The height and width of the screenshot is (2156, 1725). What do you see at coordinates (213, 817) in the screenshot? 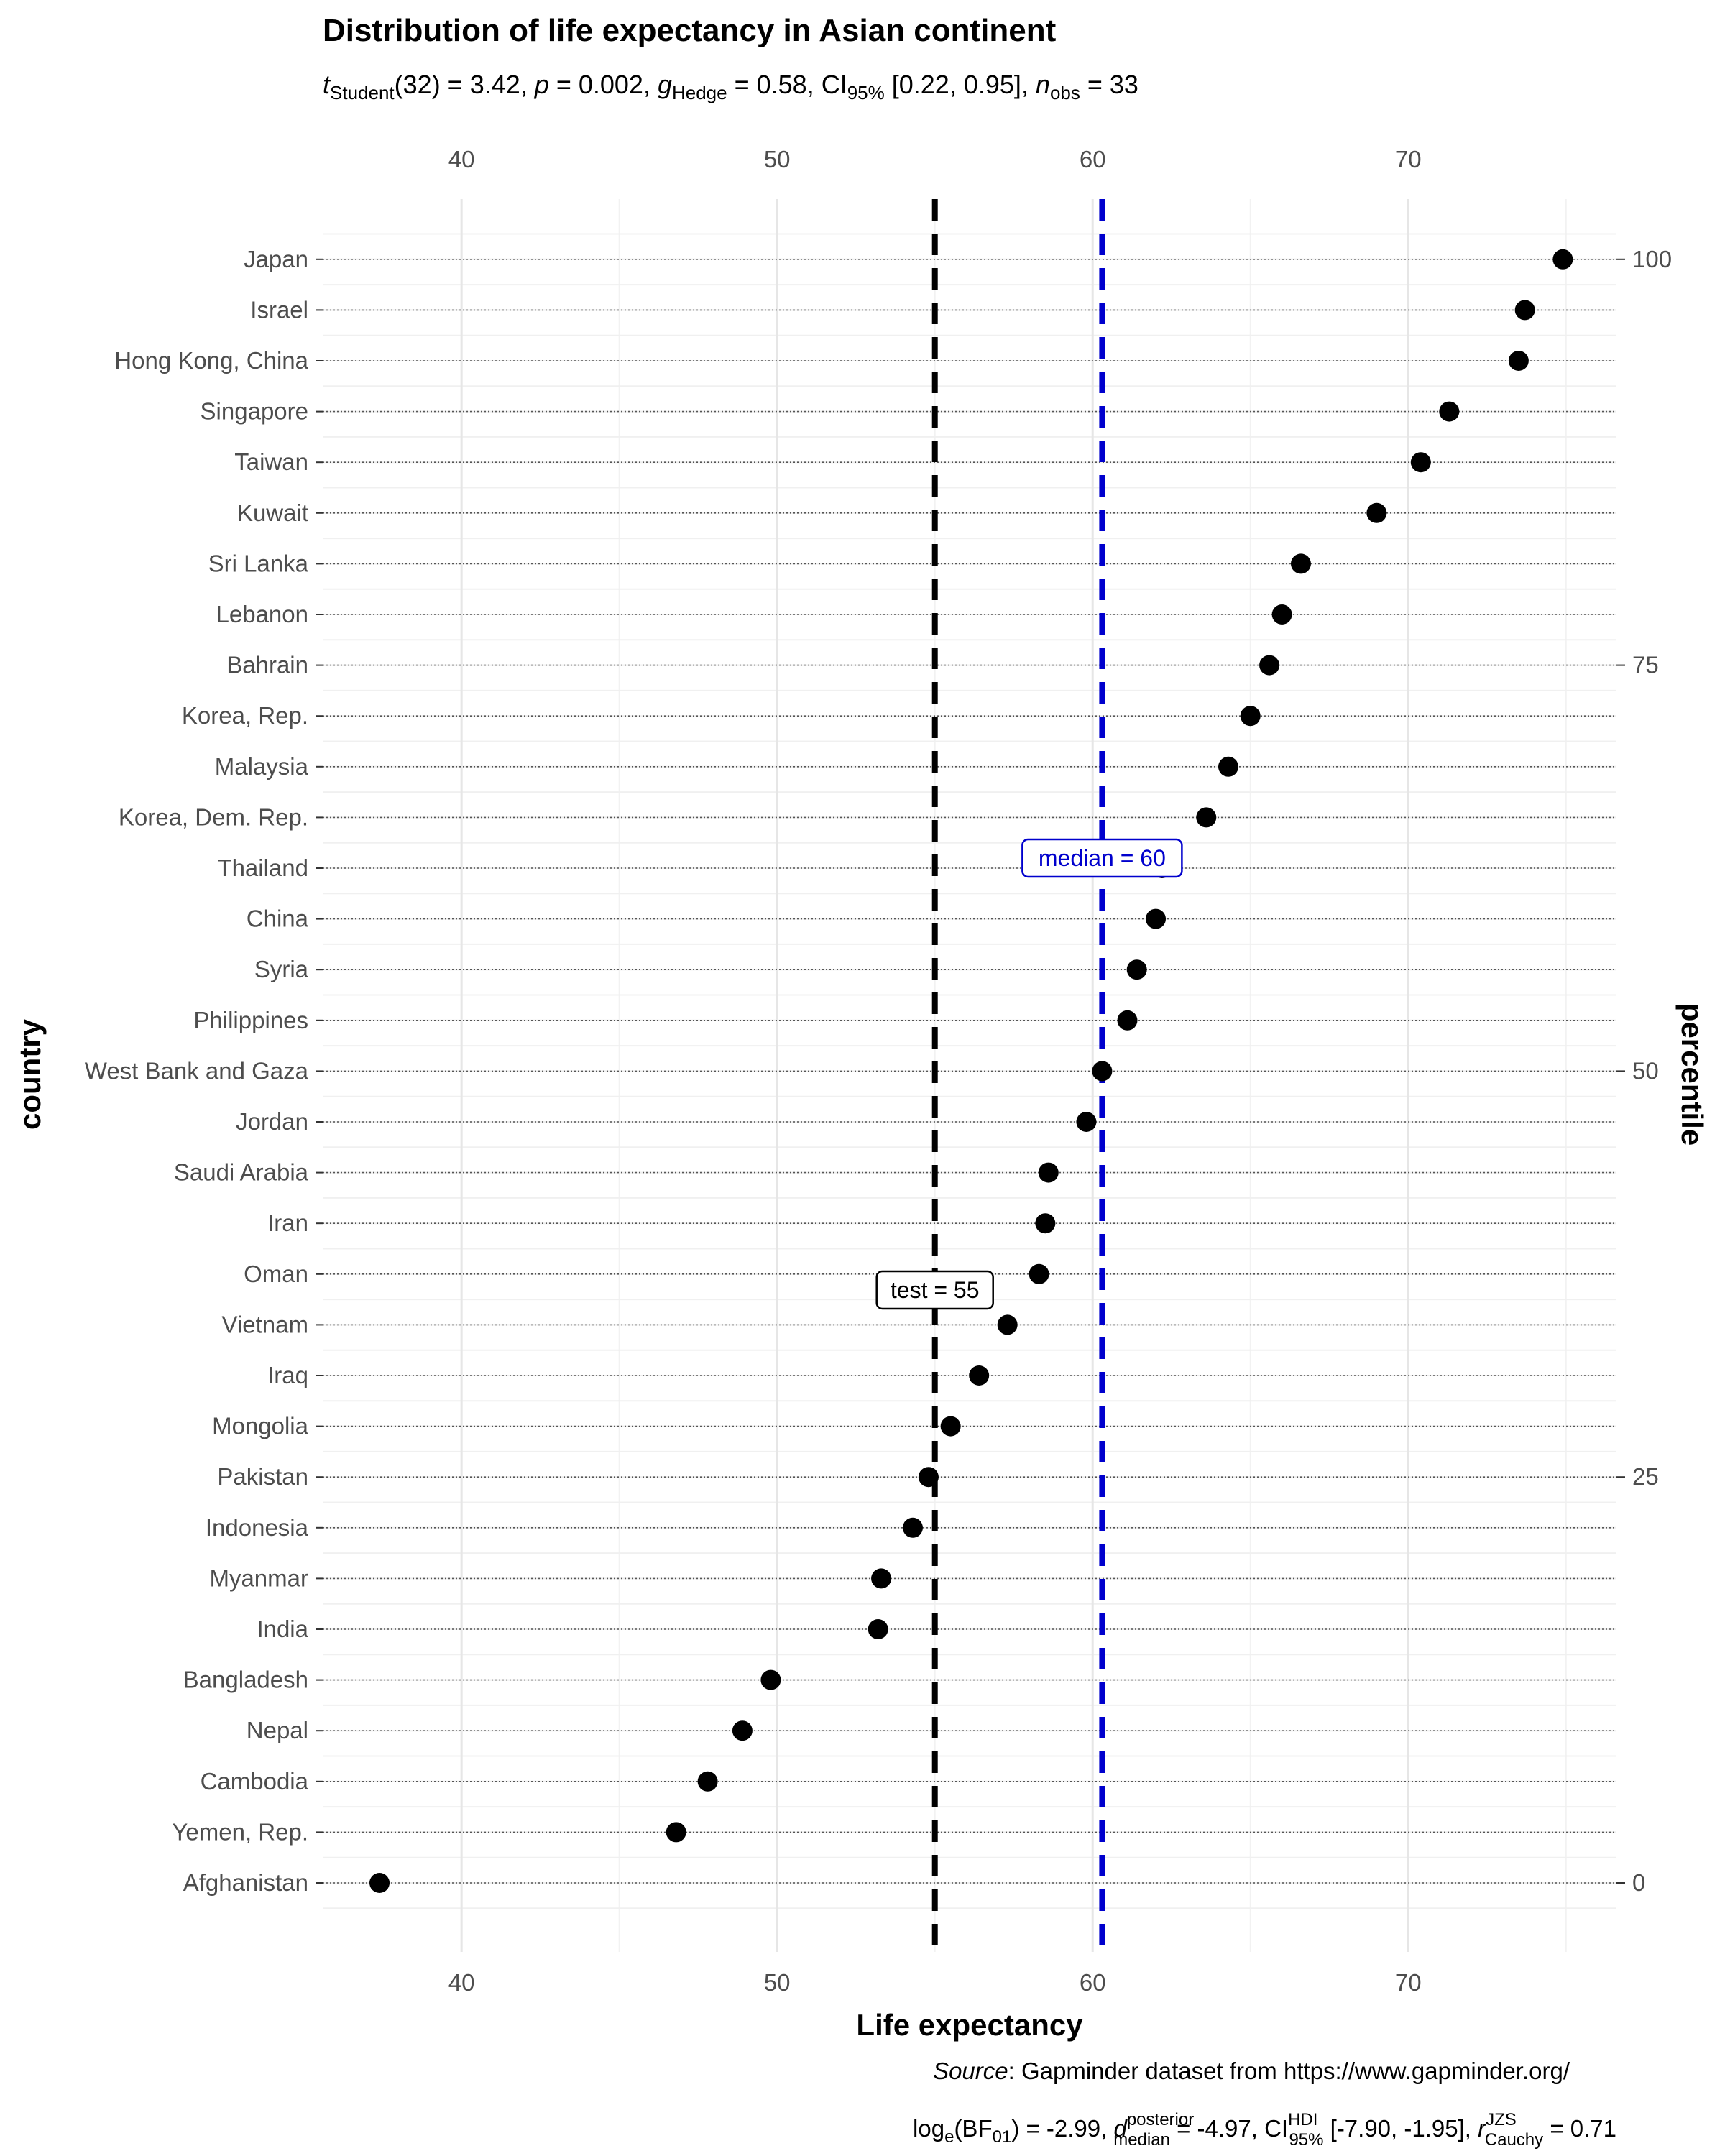
I see `y-tick-label-Korea, Dem. Rep.: Korea, Dem. Rep.` at bounding box center [213, 817].